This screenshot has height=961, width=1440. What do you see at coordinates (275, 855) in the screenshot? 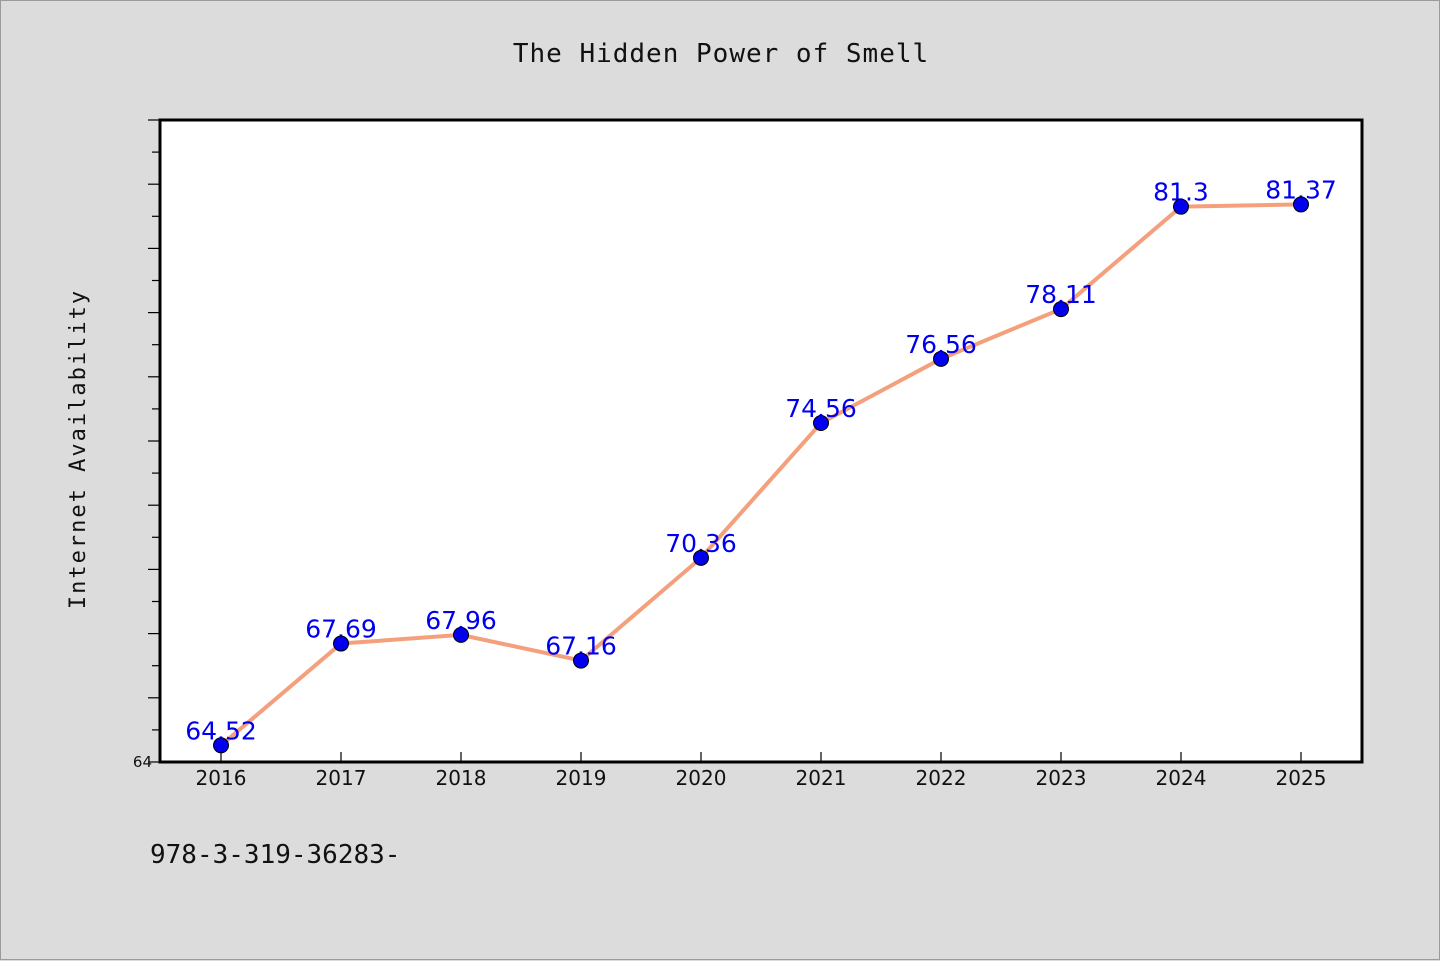
I see `footer-text: 978-3-319-36283-` at bounding box center [275, 855].